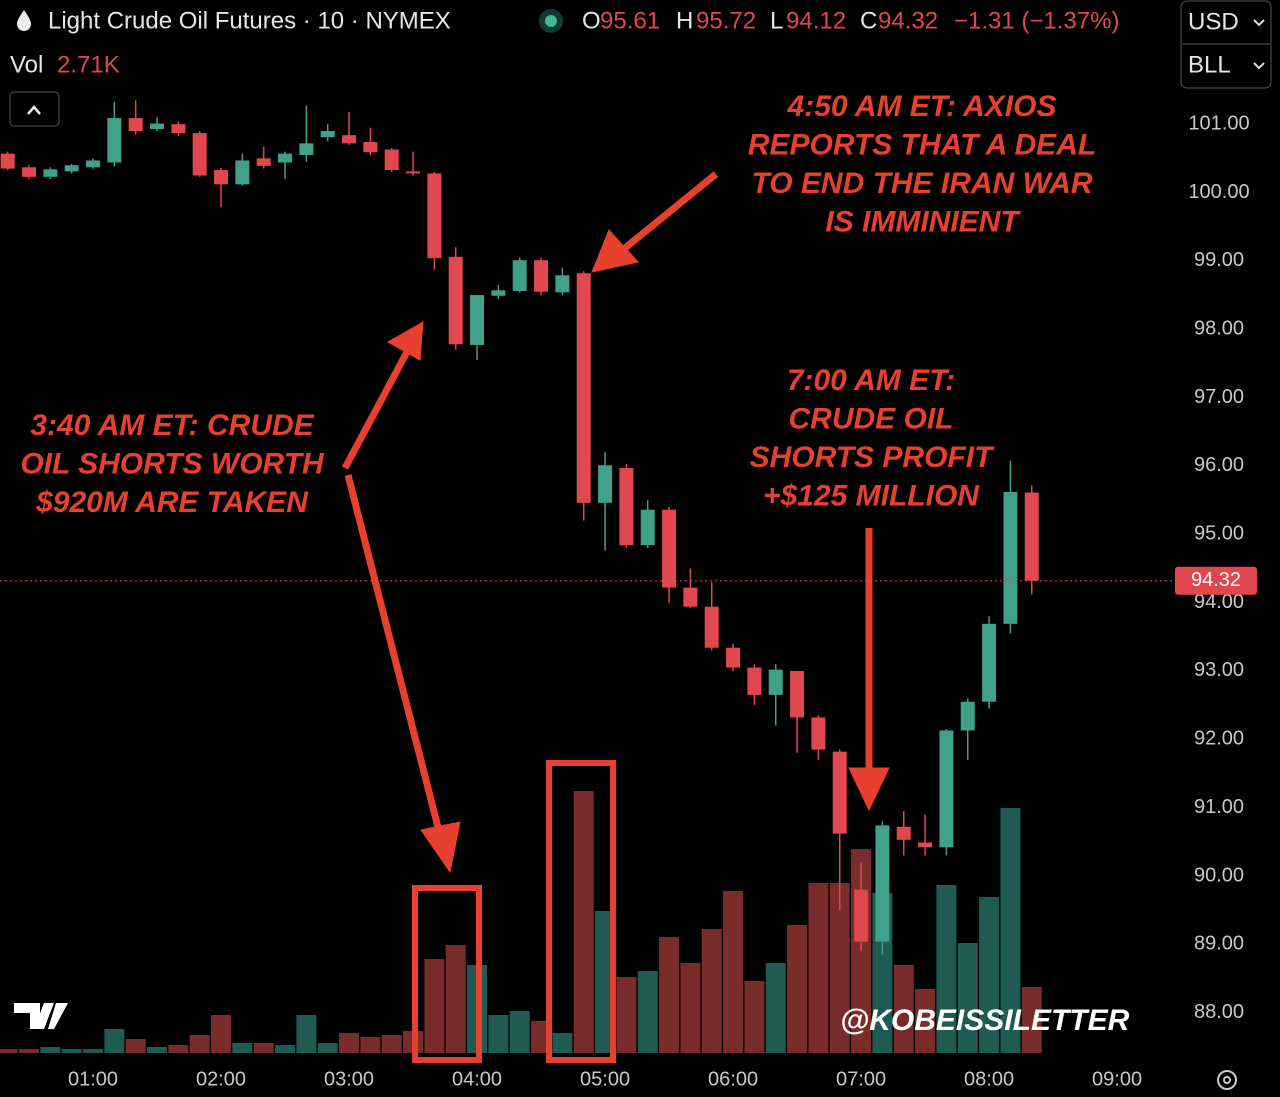  I want to click on last-price-tag, so click(1216, 580).